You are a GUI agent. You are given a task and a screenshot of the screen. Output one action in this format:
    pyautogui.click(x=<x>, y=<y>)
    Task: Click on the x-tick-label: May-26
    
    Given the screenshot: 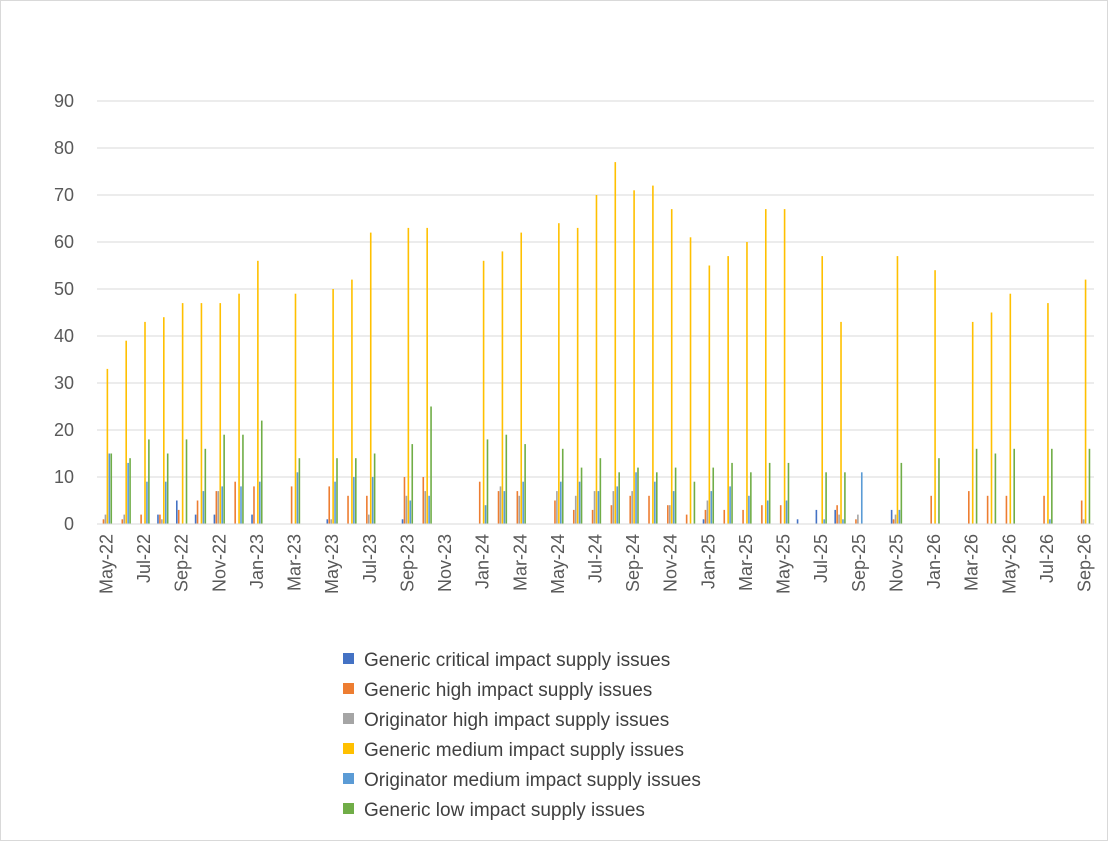 What is the action you would take?
    pyautogui.click(x=1009, y=564)
    